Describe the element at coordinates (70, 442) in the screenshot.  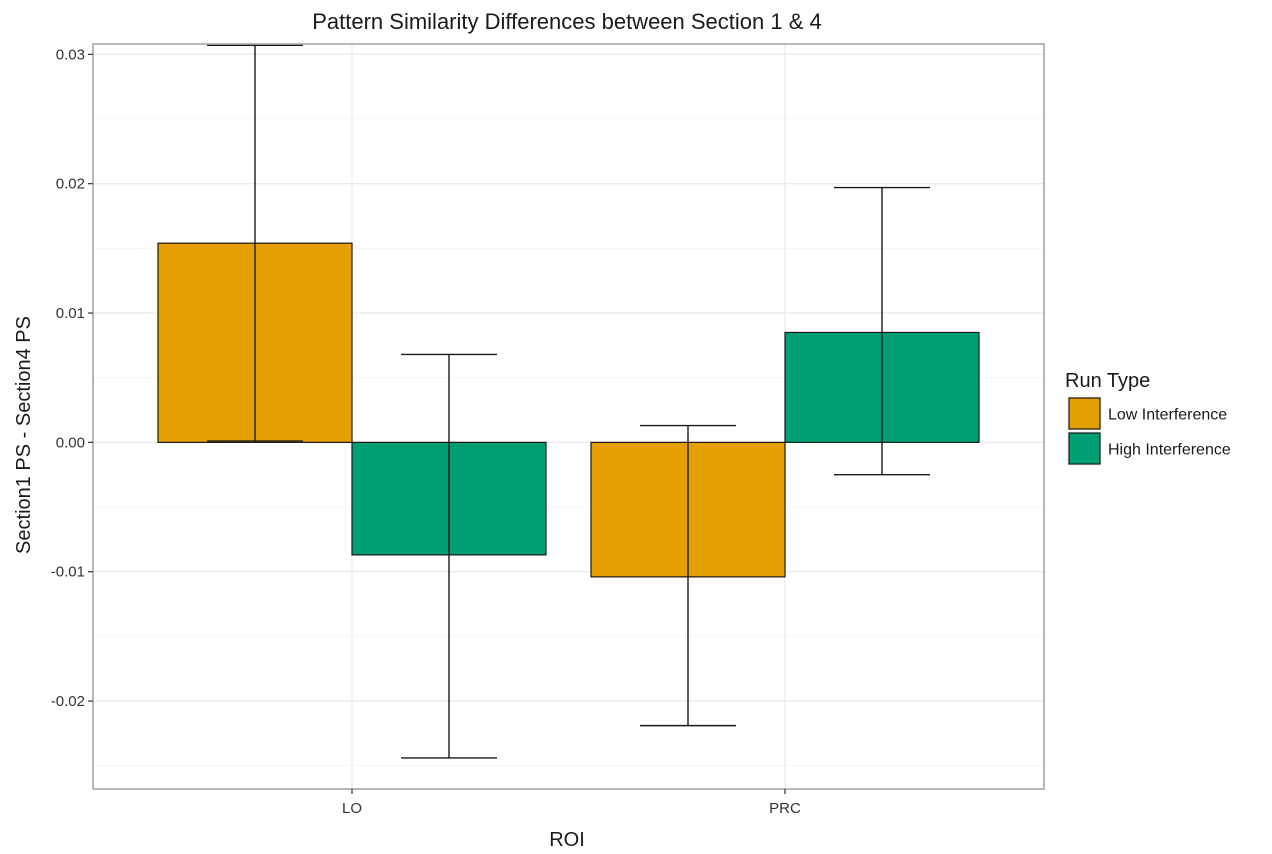
I see `y-tick-label: 0.00` at that location.